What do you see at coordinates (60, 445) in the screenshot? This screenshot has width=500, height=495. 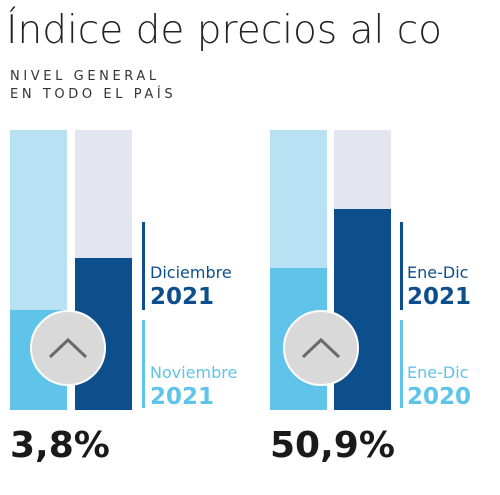 I see `monthly-value-label: 3,8%` at bounding box center [60, 445].